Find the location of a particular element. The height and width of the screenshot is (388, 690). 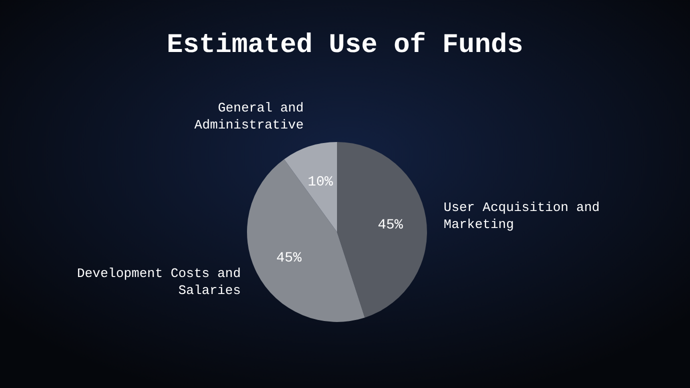

slice-label: General and Administrative is located at coordinates (249, 116).